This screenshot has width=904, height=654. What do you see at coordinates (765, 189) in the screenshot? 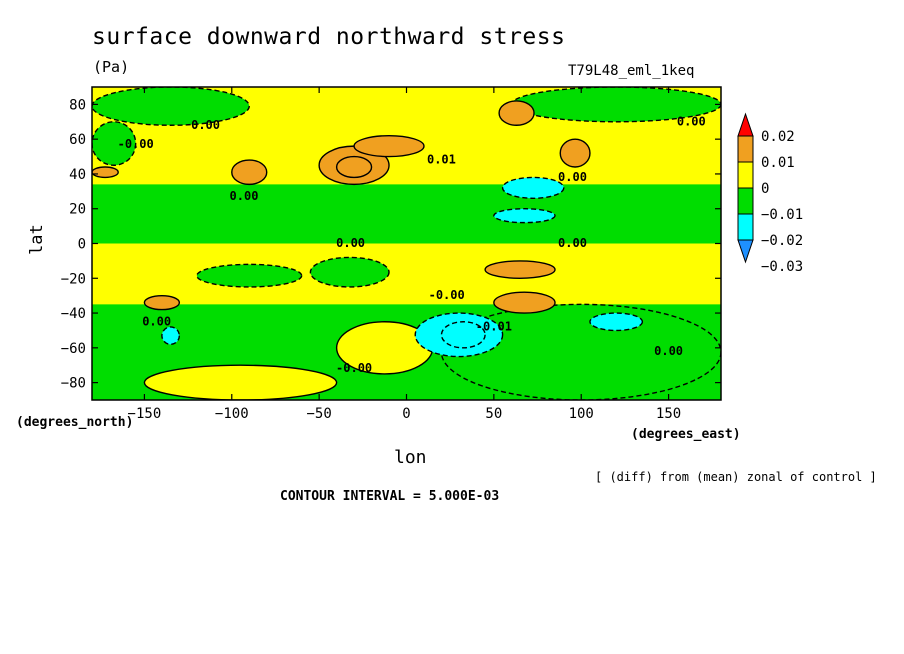
I see `colorbar-label: 0` at bounding box center [765, 189].